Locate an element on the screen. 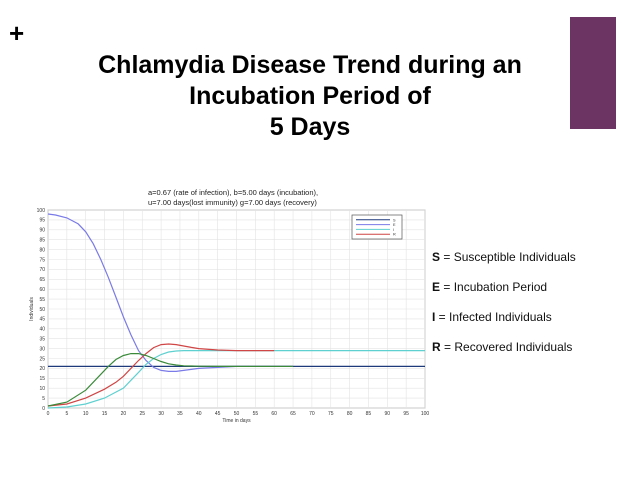 This screenshot has height=479, width=638. y-tick-label: 30 is located at coordinates (42, 349).